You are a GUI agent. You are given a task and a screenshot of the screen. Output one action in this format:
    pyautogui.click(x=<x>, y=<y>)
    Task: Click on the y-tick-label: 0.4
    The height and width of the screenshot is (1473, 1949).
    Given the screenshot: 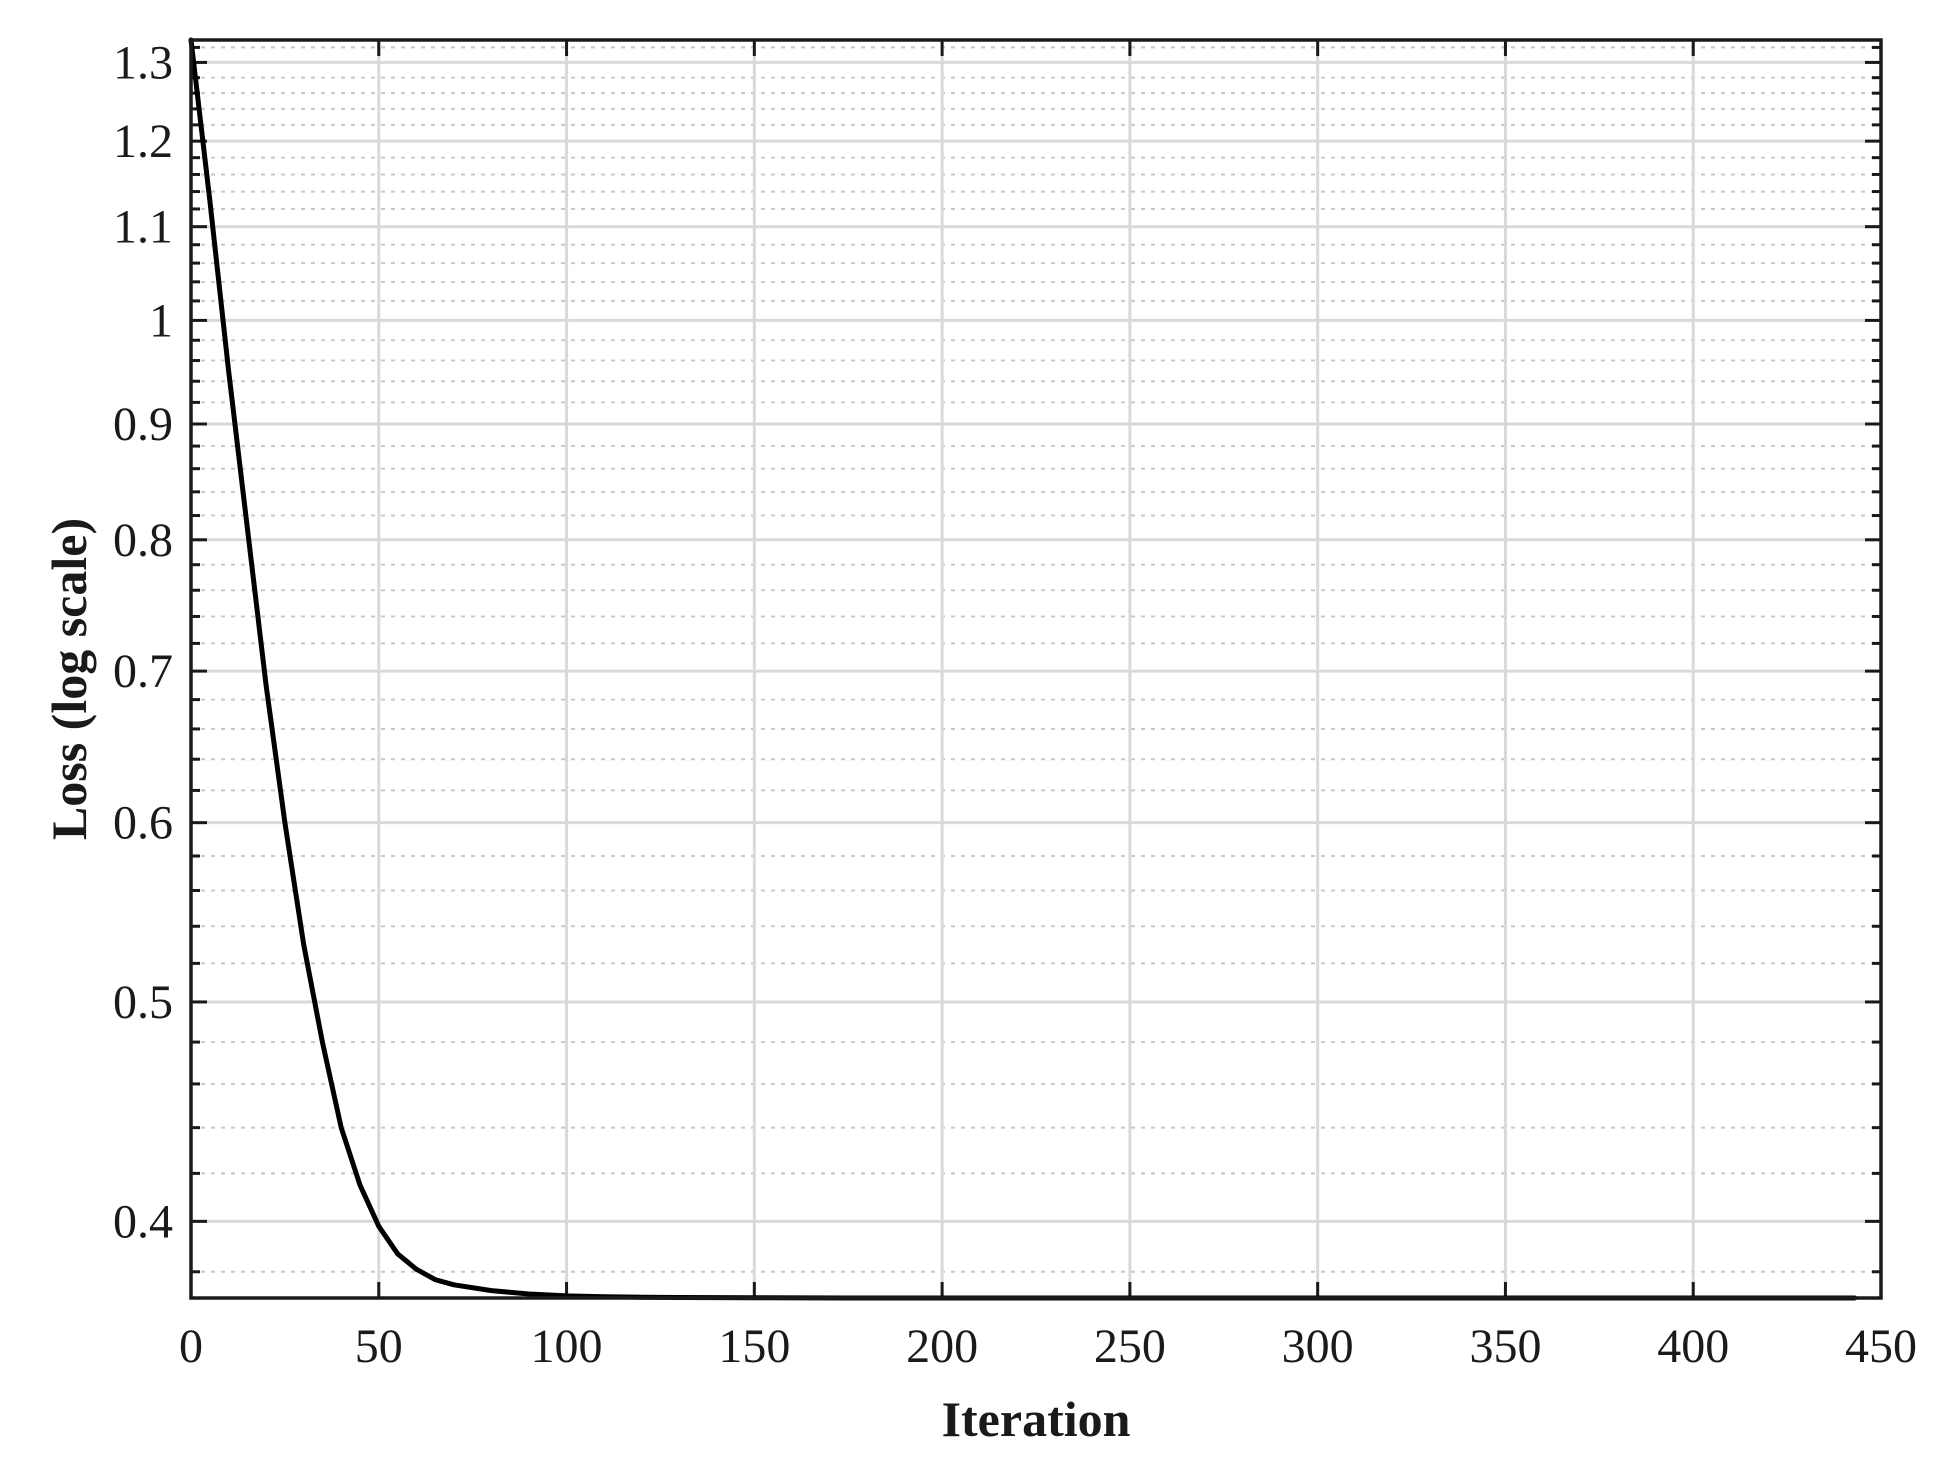 What is the action you would take?
    pyautogui.click(x=143, y=1221)
    